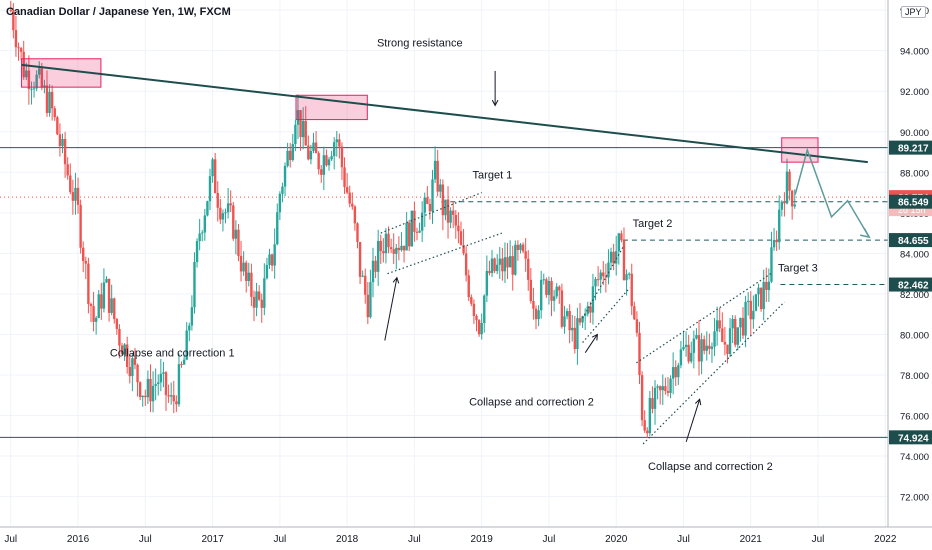 This screenshot has width=932, height=550. Describe the element at coordinates (913, 241) in the screenshot. I see `price-label-text: 84.655` at that location.